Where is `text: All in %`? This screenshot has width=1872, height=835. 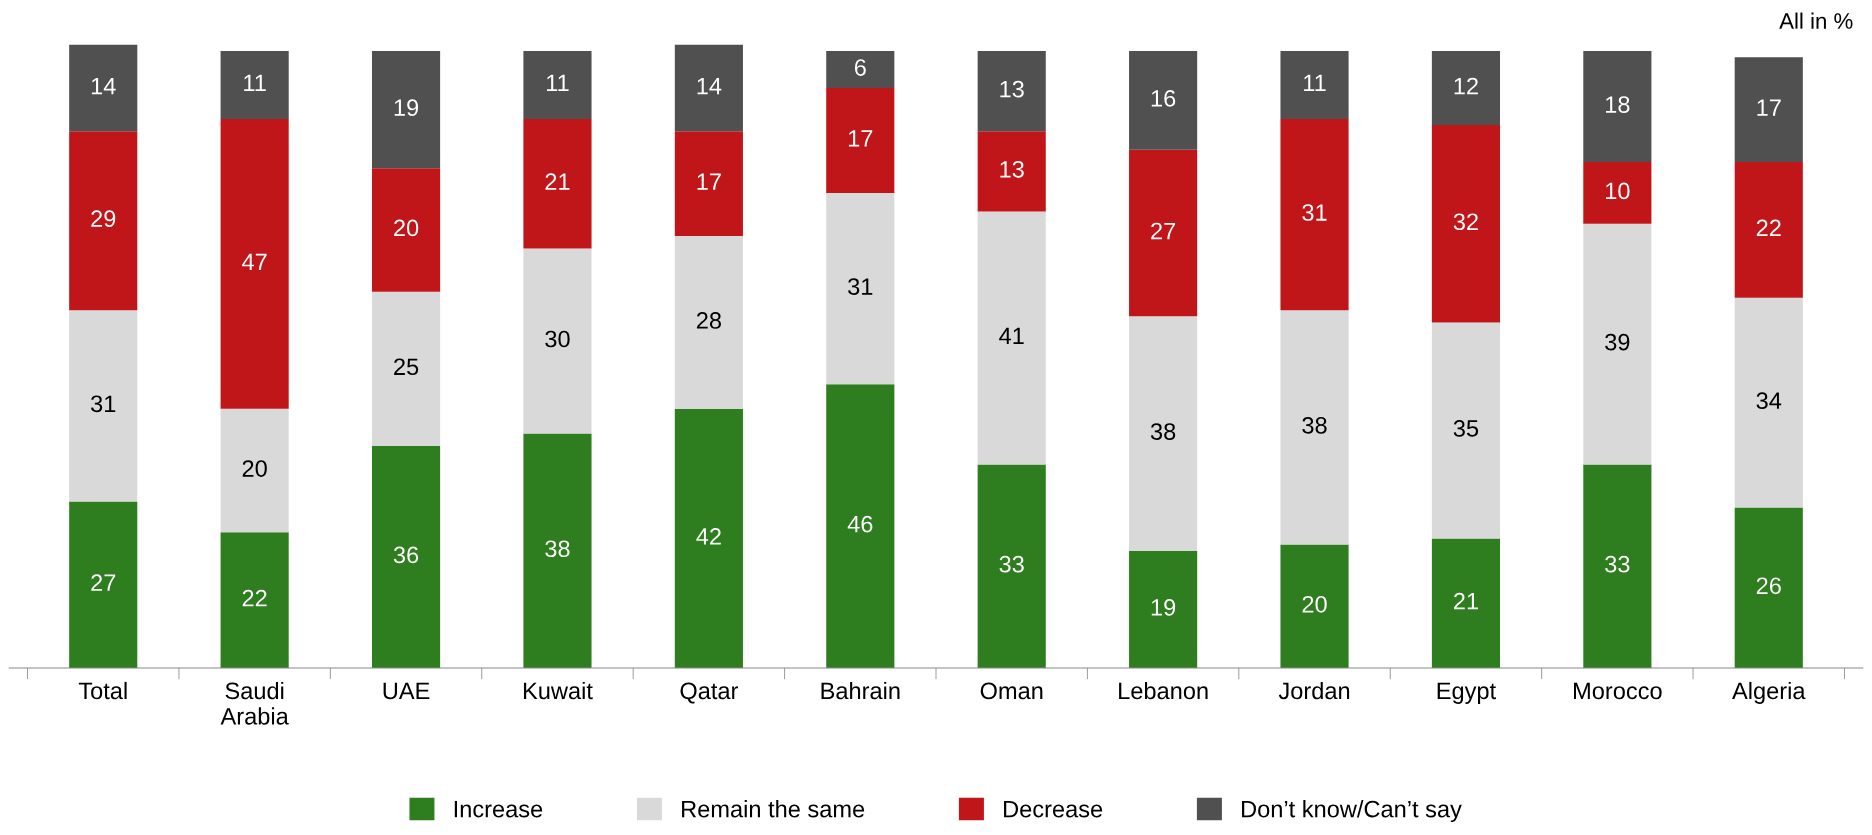
text: All in % is located at coordinates (1816, 20).